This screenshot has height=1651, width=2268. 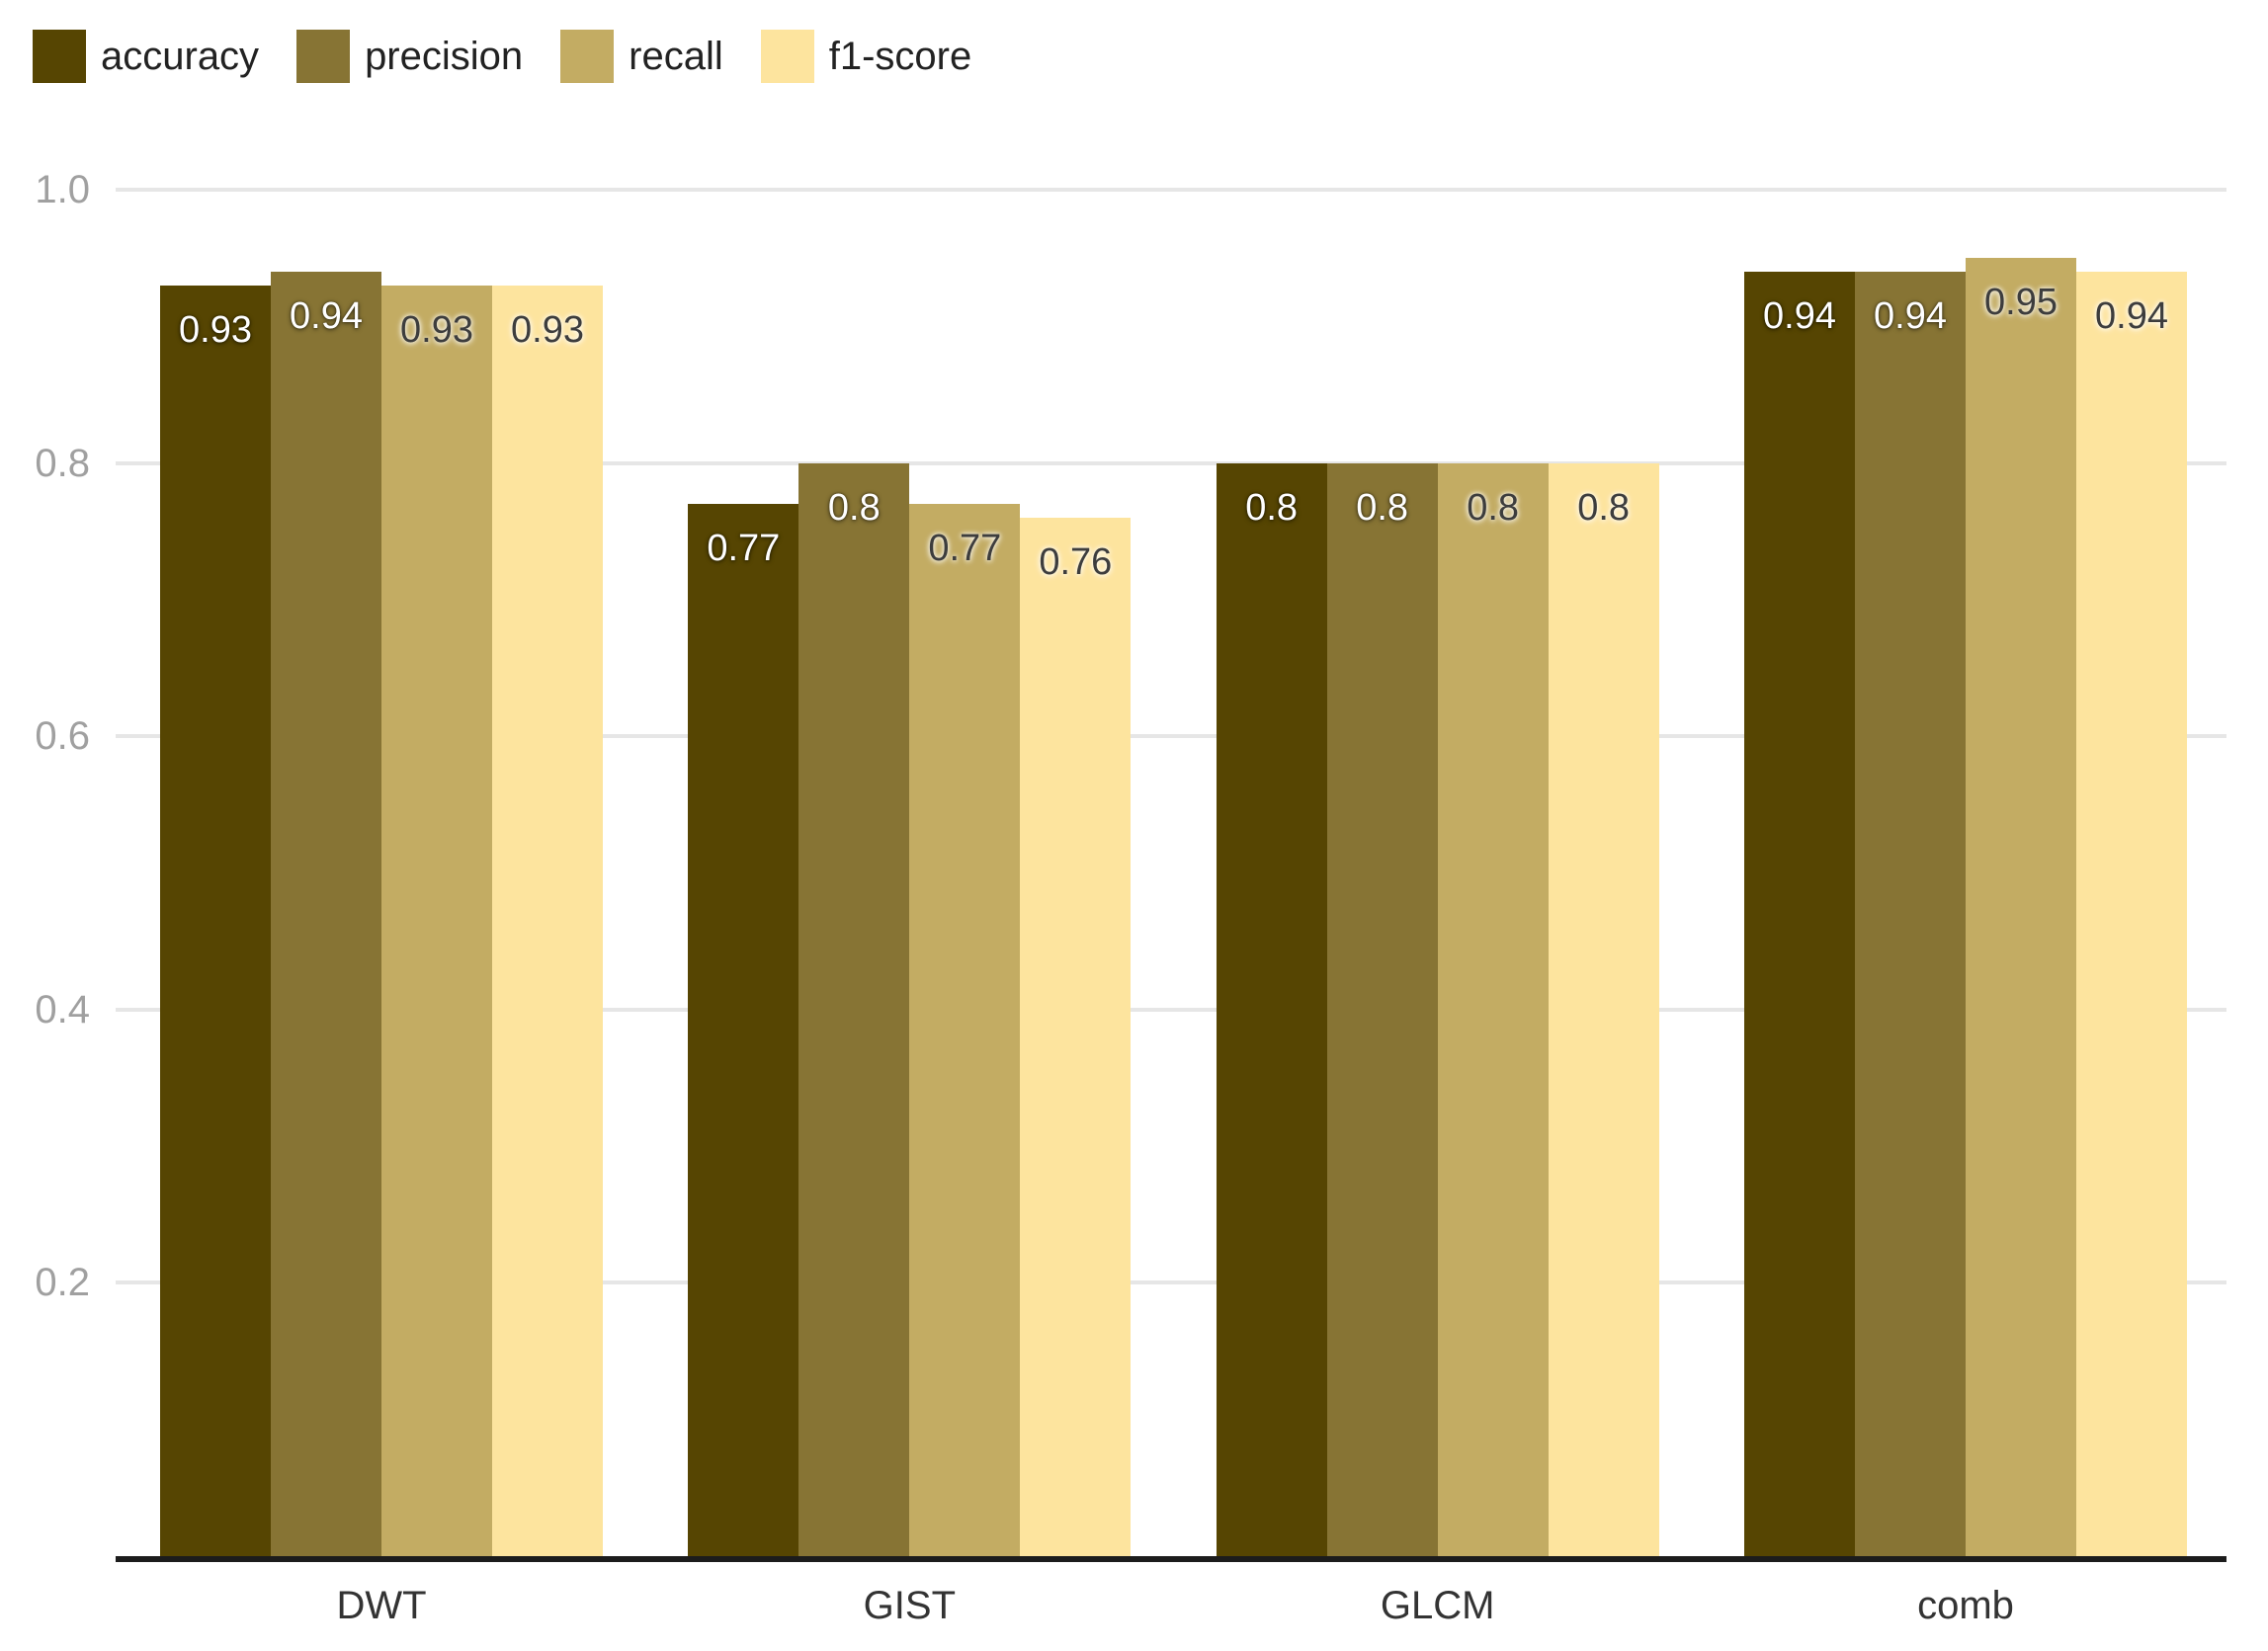 I want to click on legend: accuracy precision recall f1-score, so click(x=502, y=56).